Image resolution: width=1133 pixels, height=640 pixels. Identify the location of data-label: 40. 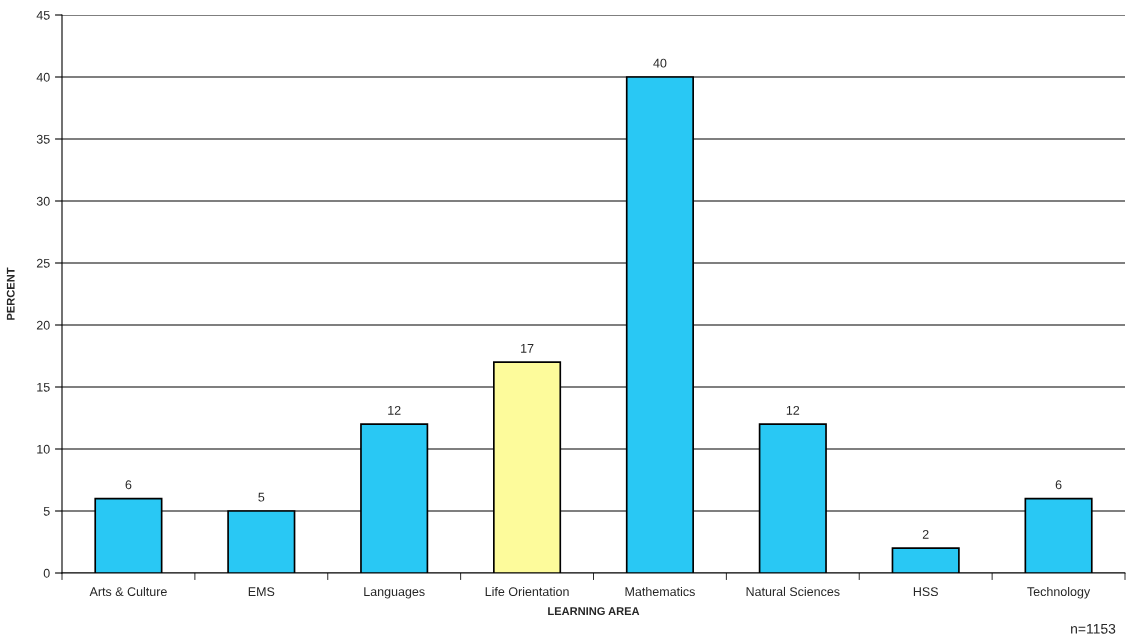
(660, 63).